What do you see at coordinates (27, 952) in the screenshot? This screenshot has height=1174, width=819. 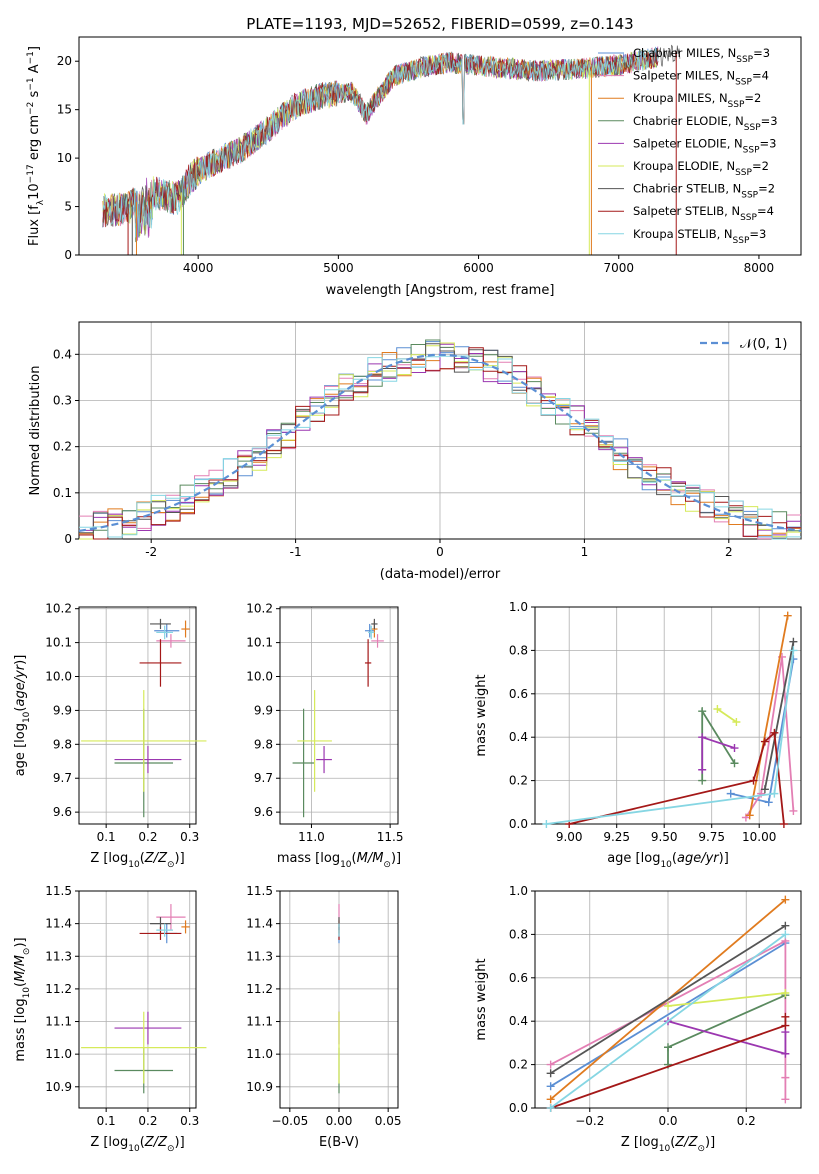 I see `y-label-sub: ⊙` at bounding box center [27, 952].